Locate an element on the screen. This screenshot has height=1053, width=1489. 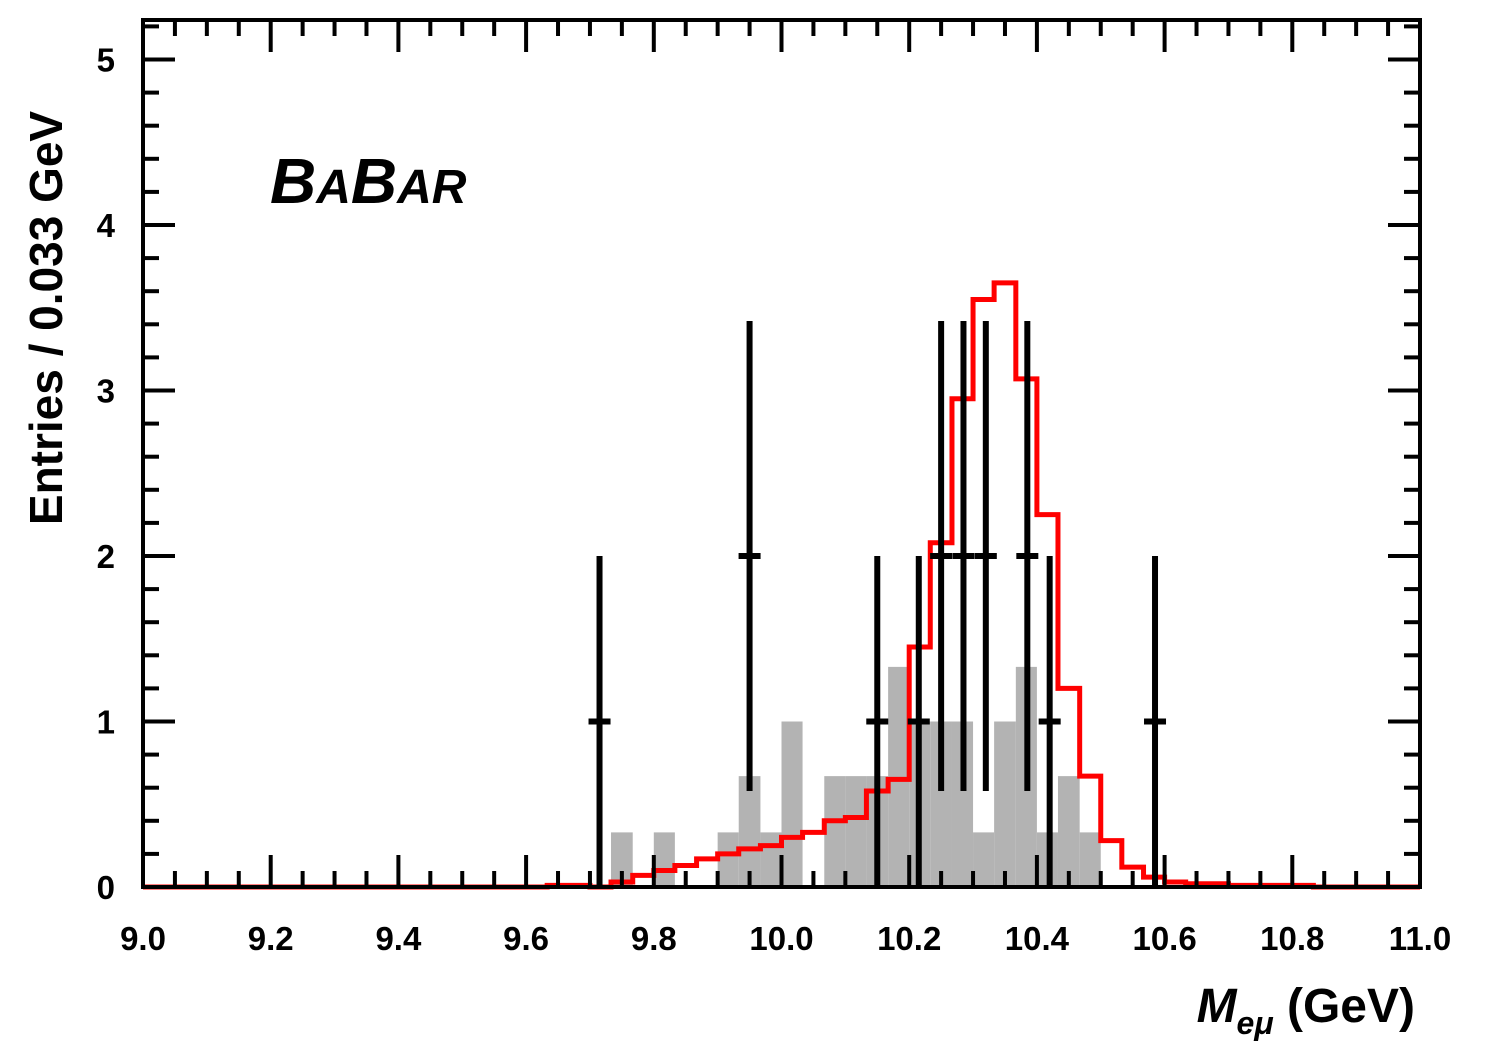
y-tick-labels: 0 1 2 3 4 5 is located at coordinates (106, 474).